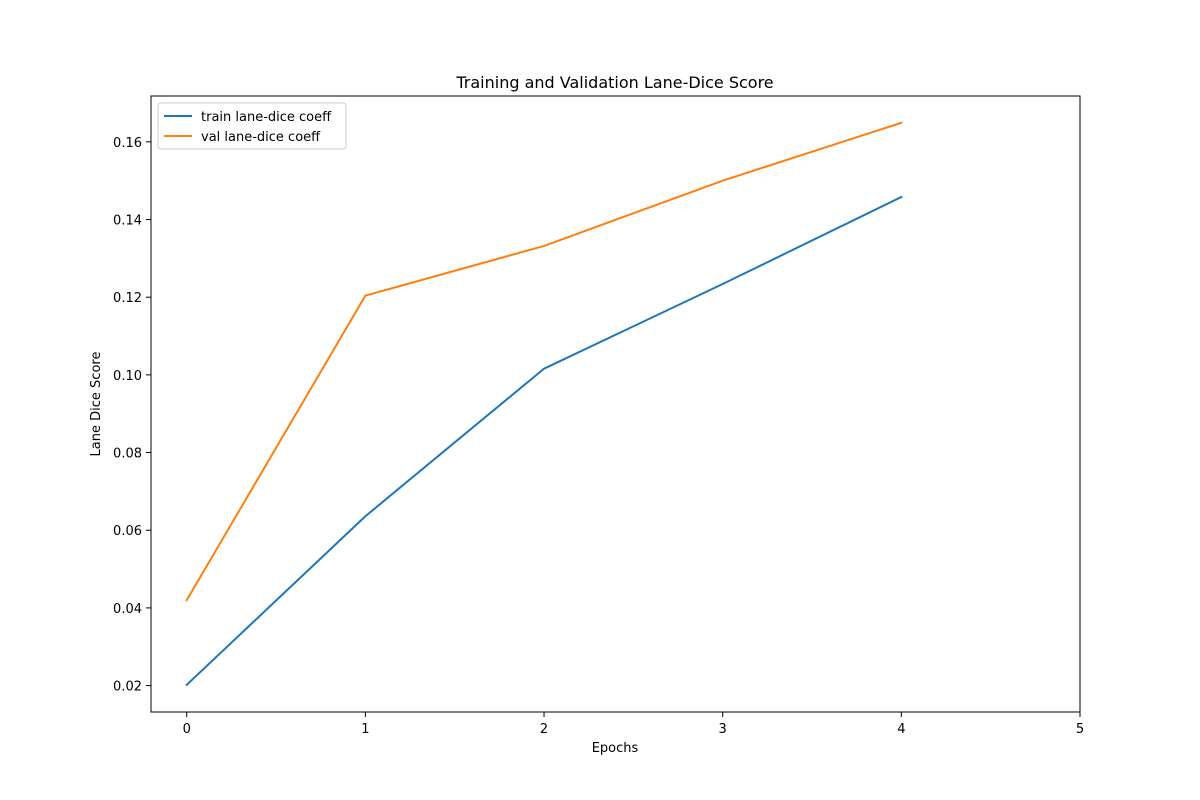 The width and height of the screenshot is (1200, 800). What do you see at coordinates (615, 748) in the screenshot?
I see `x-axis-label: Epochs` at bounding box center [615, 748].